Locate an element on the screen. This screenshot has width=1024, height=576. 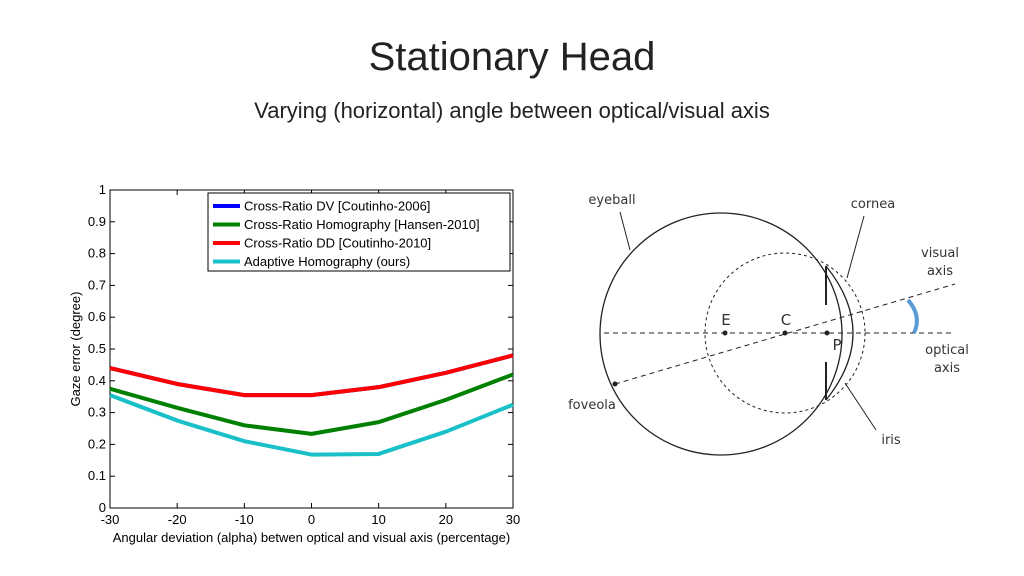
label: eyeball is located at coordinates (611, 200).